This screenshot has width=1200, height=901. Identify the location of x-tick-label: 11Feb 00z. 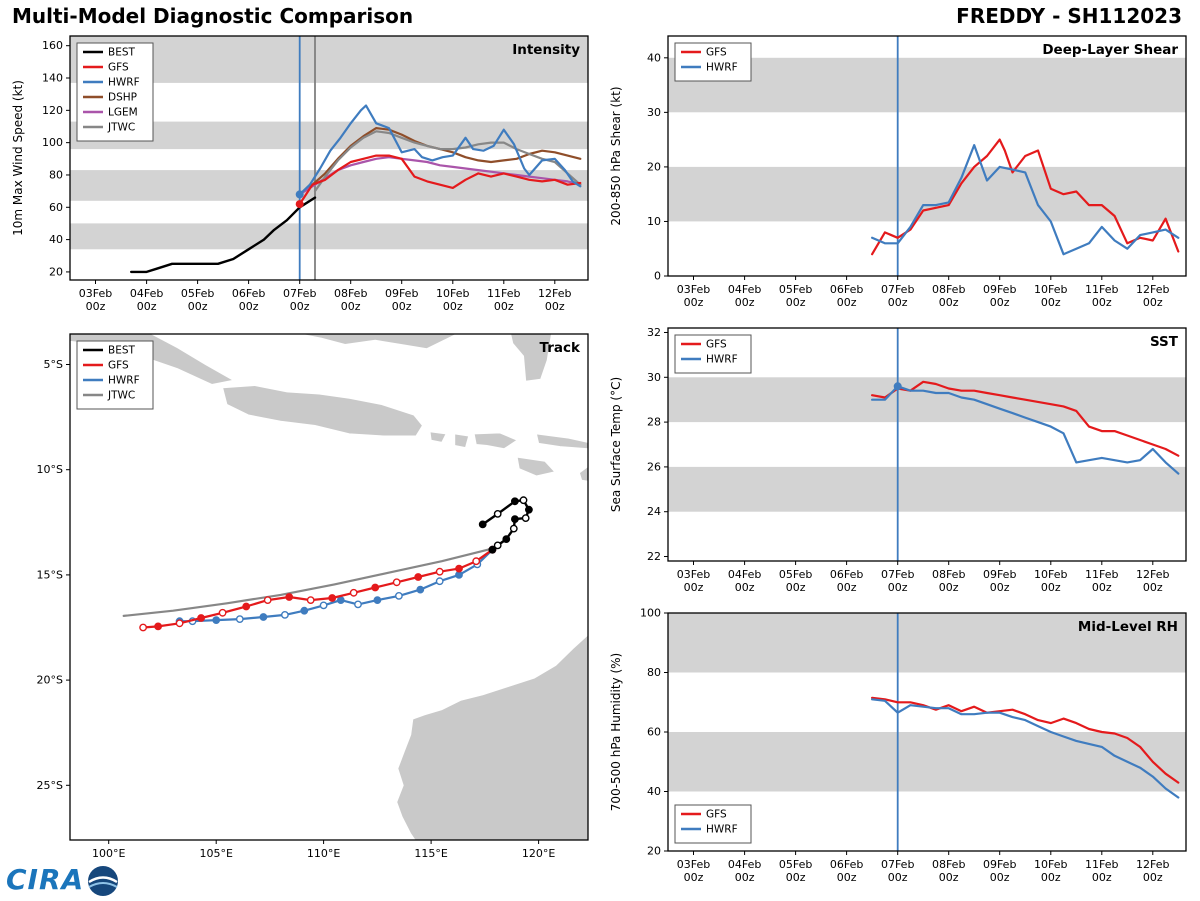
(1101, 581).